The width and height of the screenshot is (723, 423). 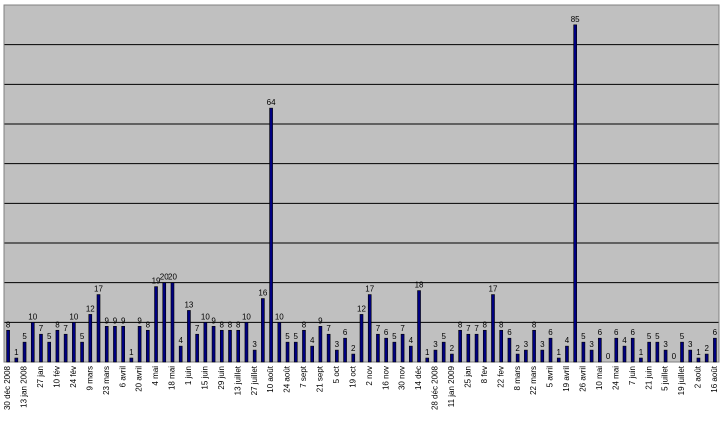 What do you see at coordinates (106, 380) in the screenshot?
I see `x-tick-label: 23 mars` at bounding box center [106, 380].